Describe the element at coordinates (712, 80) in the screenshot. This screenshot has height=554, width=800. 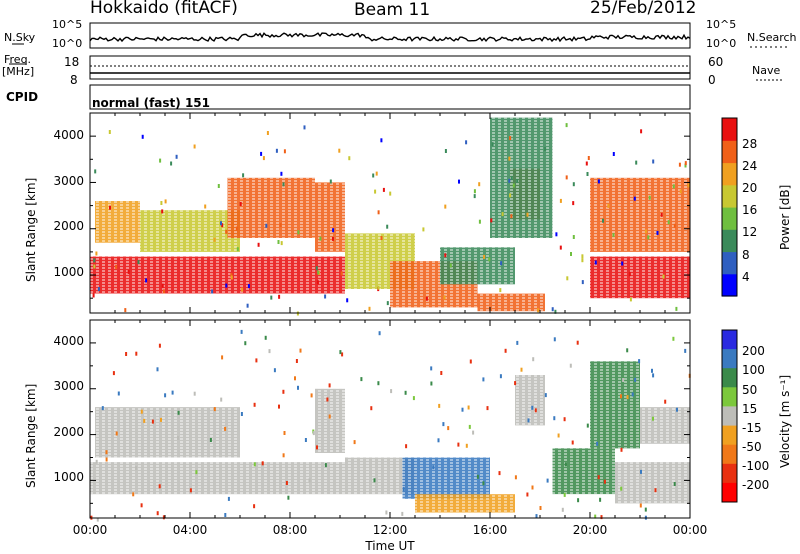
I see `nave-tick-bottom: 0` at that location.